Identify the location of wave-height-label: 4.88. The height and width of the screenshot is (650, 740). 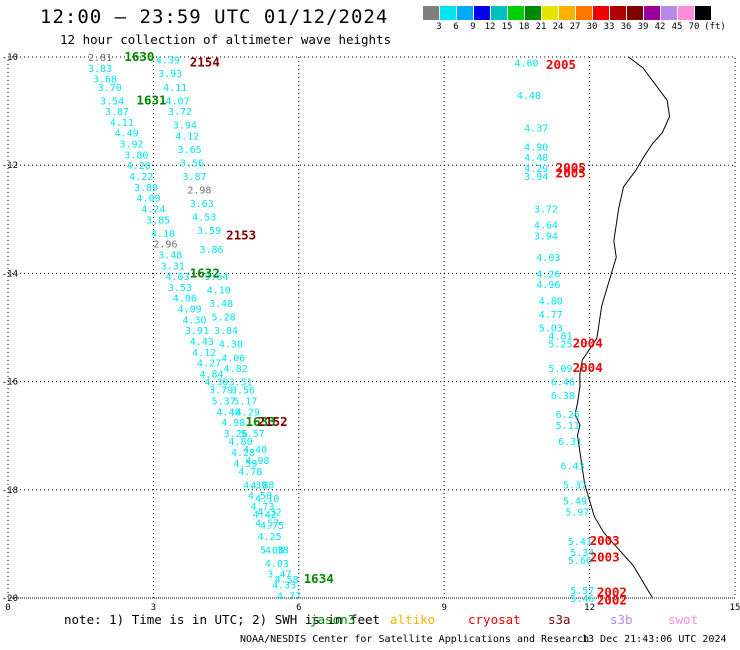
(262, 485).